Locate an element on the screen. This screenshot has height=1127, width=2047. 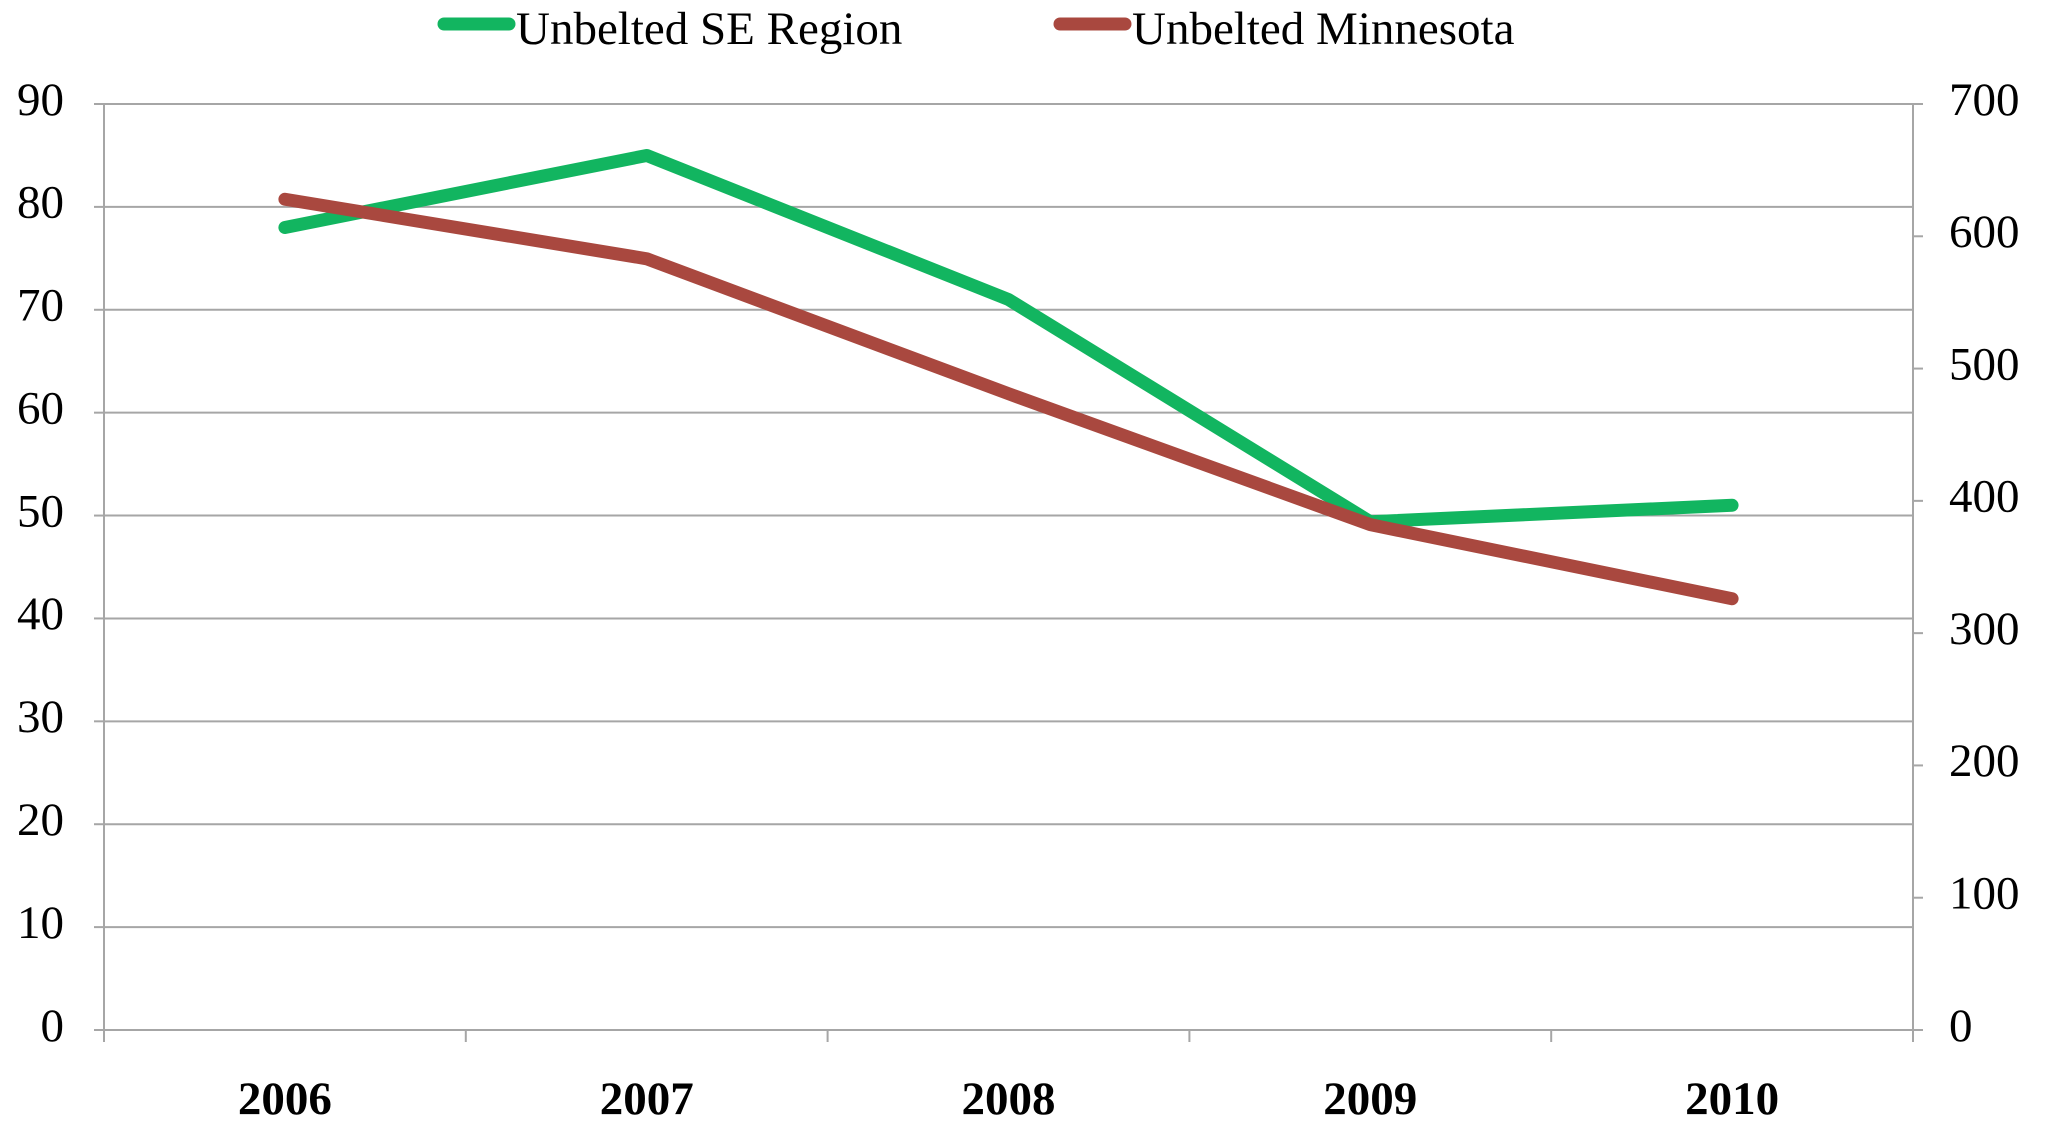
legend-label: Unbelted SE Region is located at coordinates (709, 29).